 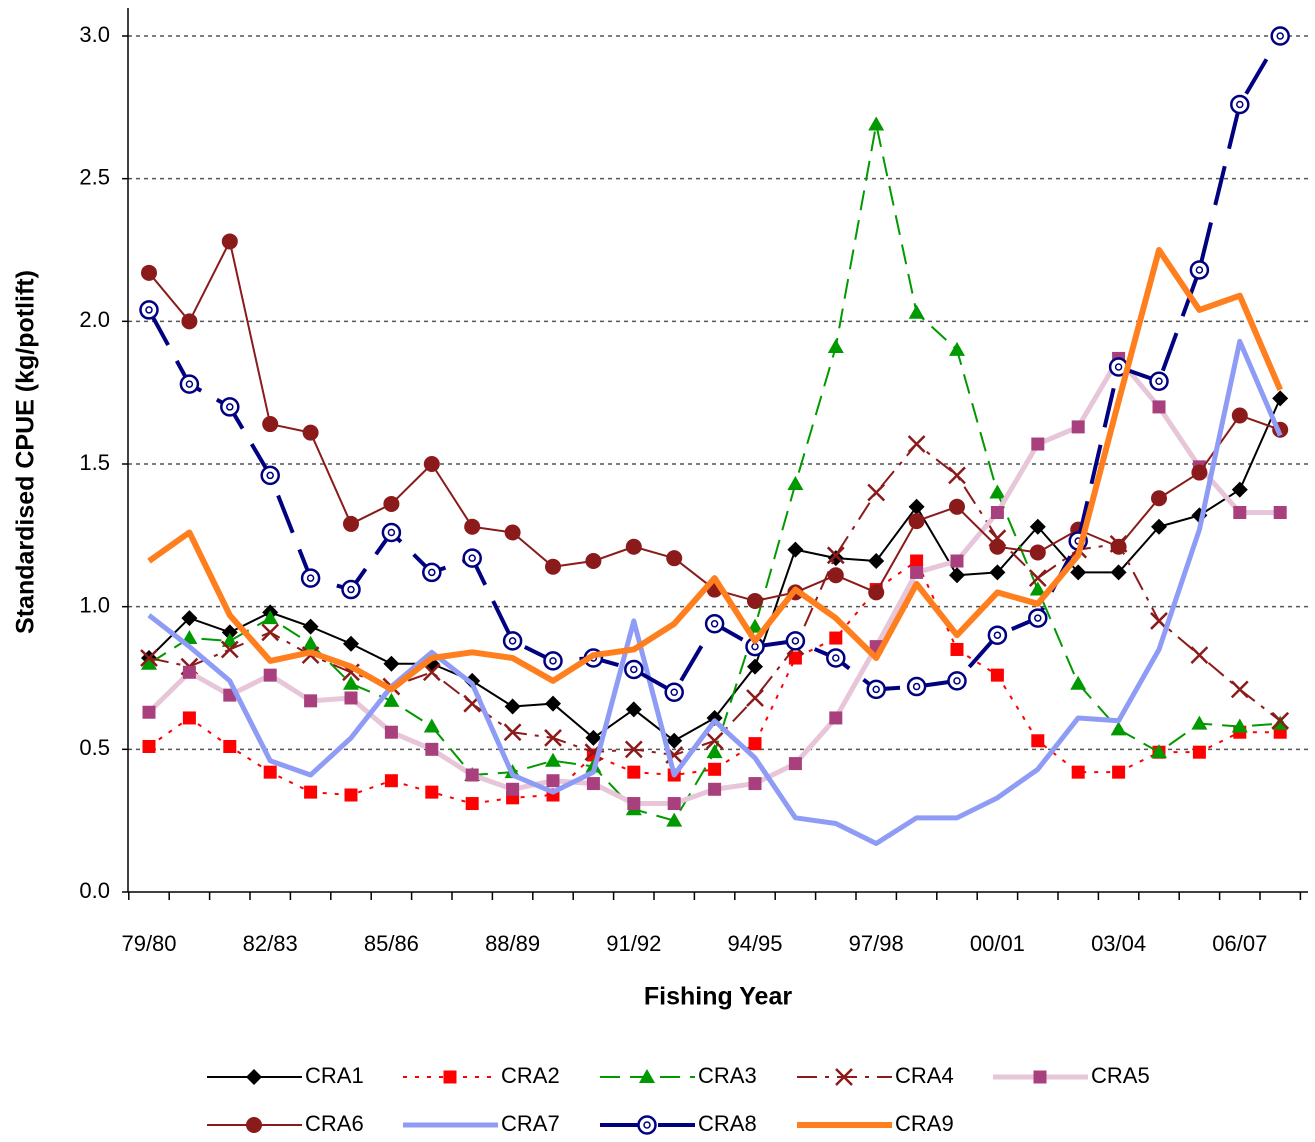 What do you see at coordinates (678, 1123) in the screenshot?
I see `legend-item: CRA8` at bounding box center [678, 1123].